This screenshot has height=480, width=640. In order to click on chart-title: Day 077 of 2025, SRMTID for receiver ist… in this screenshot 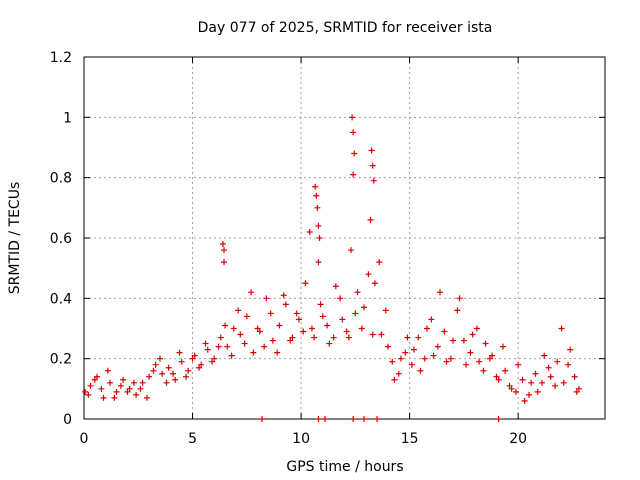, I will do `click(345, 28)`.